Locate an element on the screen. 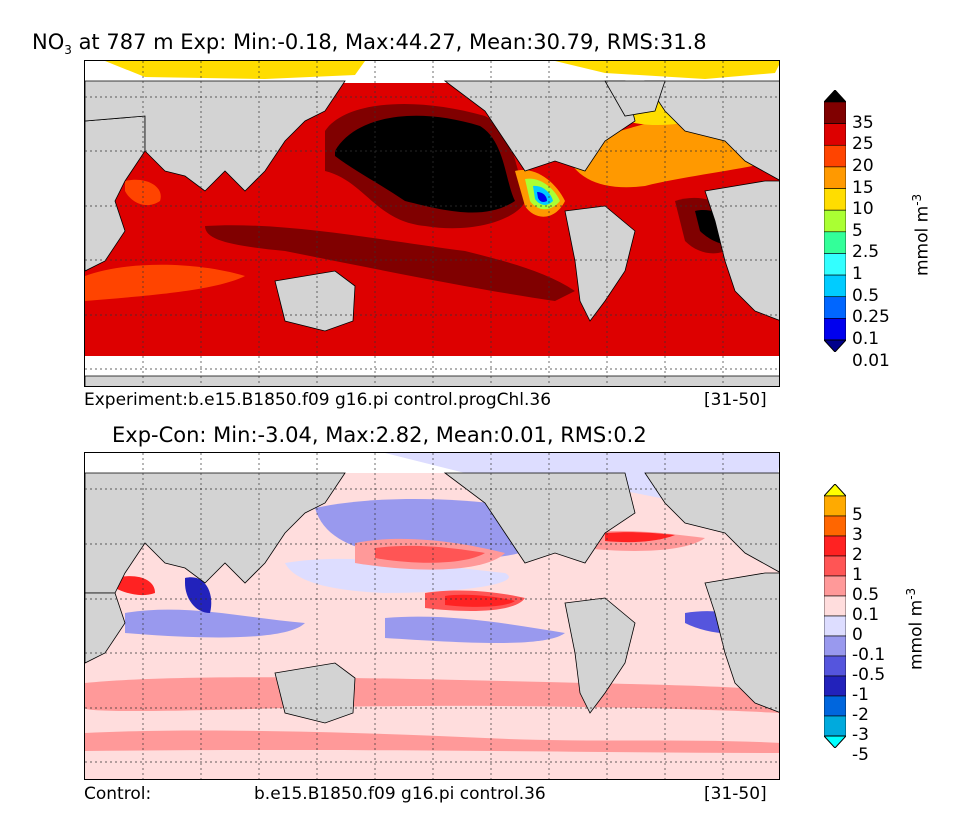  colorbar-tick-label: 3 is located at coordinates (857, 535).